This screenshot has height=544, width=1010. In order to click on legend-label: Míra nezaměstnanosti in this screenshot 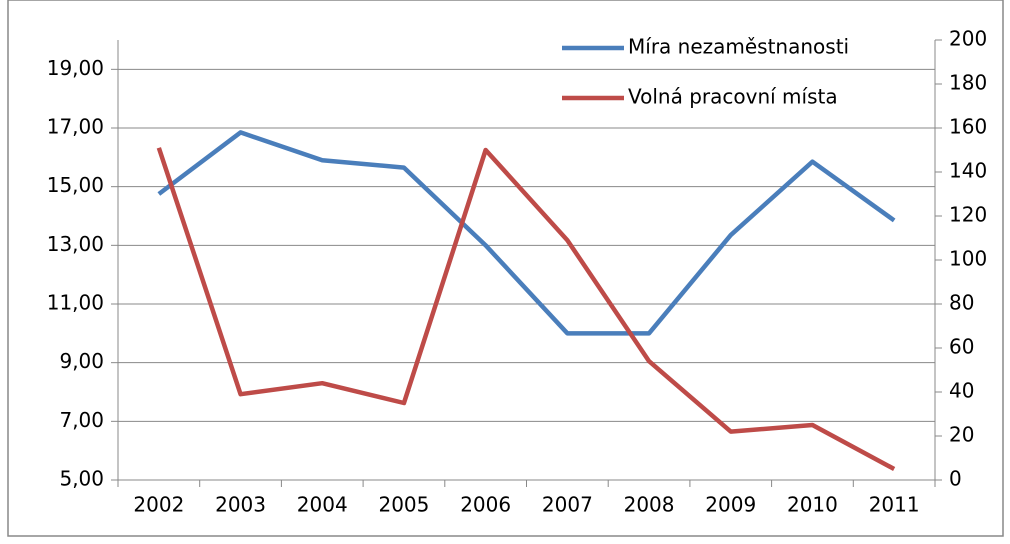, I will do `click(738, 47)`.